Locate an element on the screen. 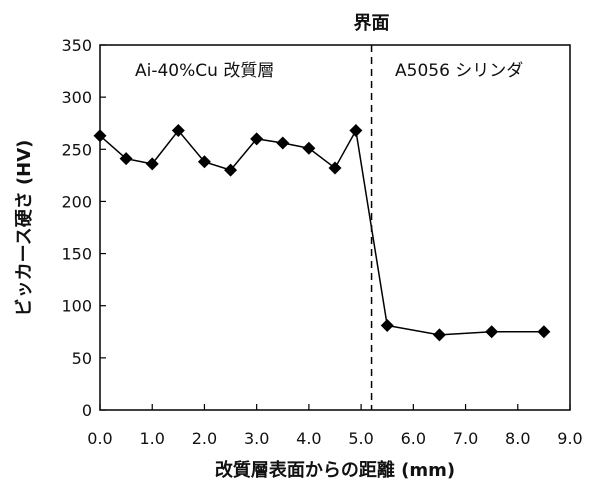 The height and width of the screenshot is (489, 590). y-tick-label: 300 is located at coordinates (76, 97).